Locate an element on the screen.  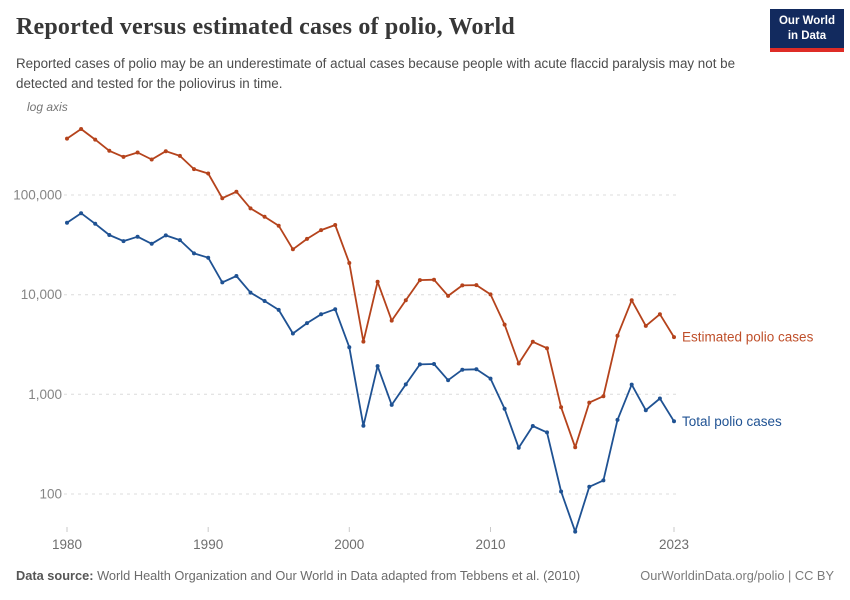
owid-logo-line2: in Data is located at coordinates (807, 35).